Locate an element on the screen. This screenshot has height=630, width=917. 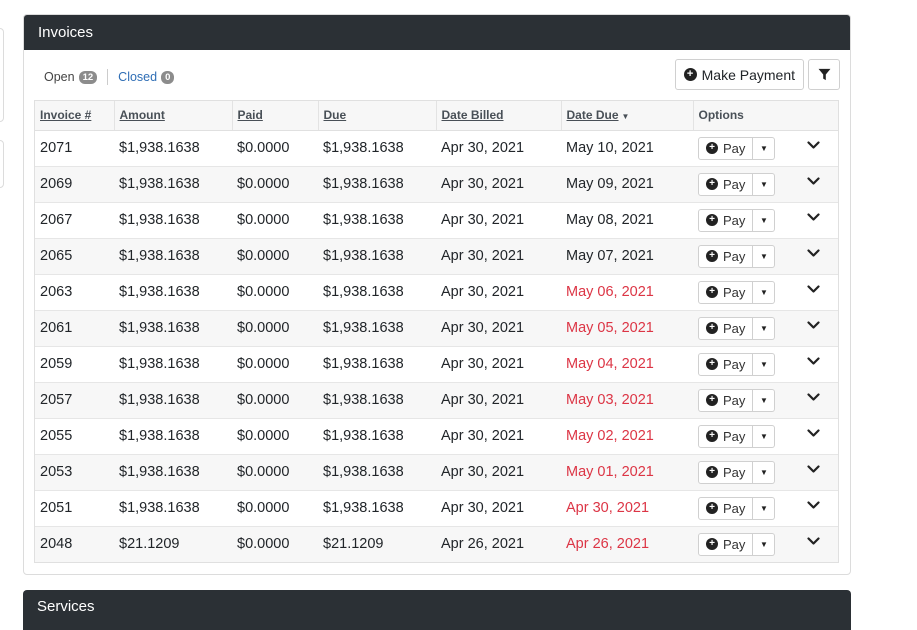
date-due-cell: Apr 26, 2021 is located at coordinates (608, 544).